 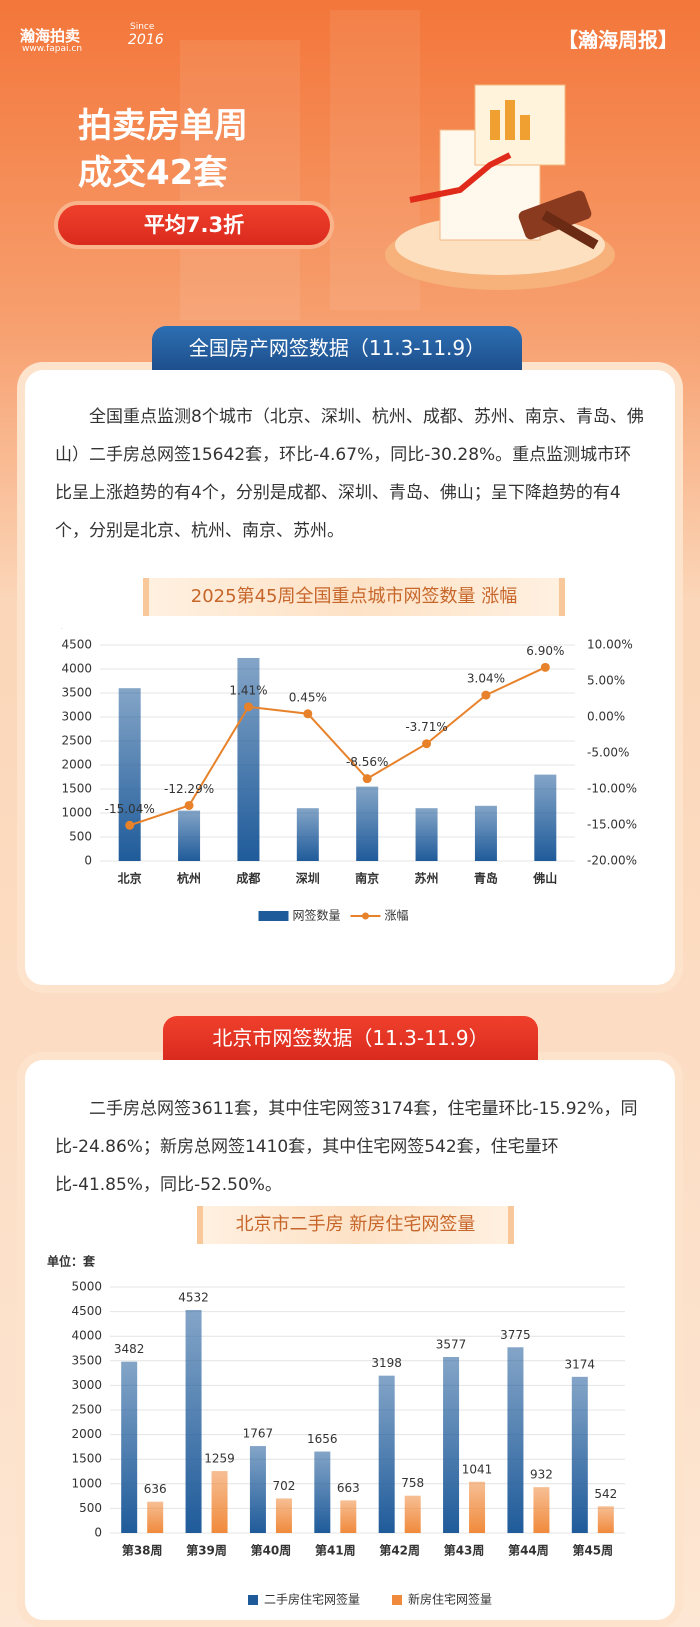 I want to click on y-tick-label: 2500, so click(x=86, y=1410).